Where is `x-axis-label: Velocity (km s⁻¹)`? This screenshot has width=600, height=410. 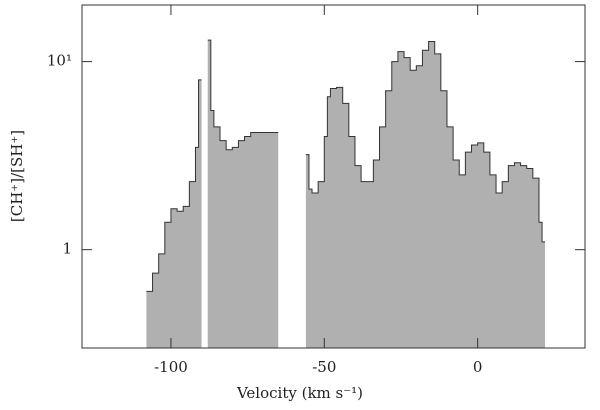
x-axis-label: Velocity (km s⁻¹) is located at coordinates (299, 393).